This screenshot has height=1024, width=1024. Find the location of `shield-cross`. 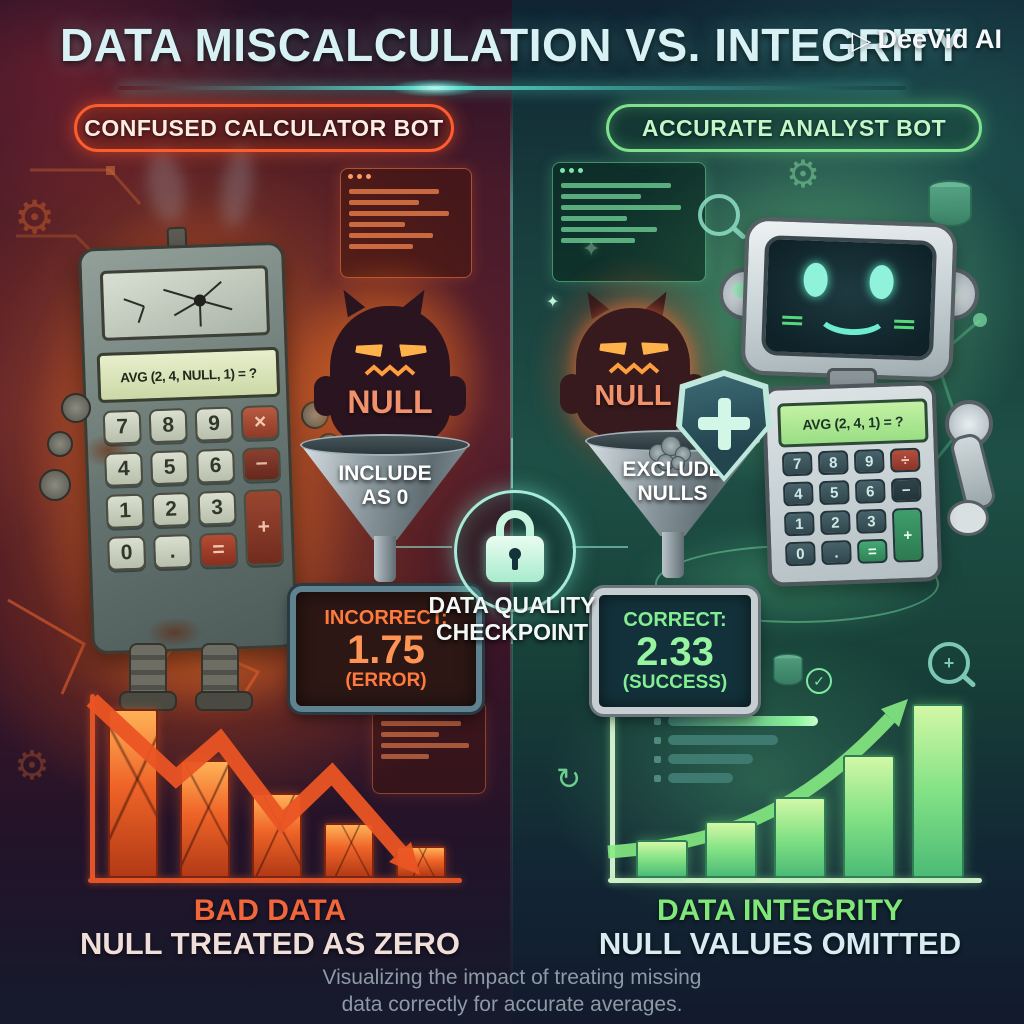

shield-cross is located at coordinates (724, 423).